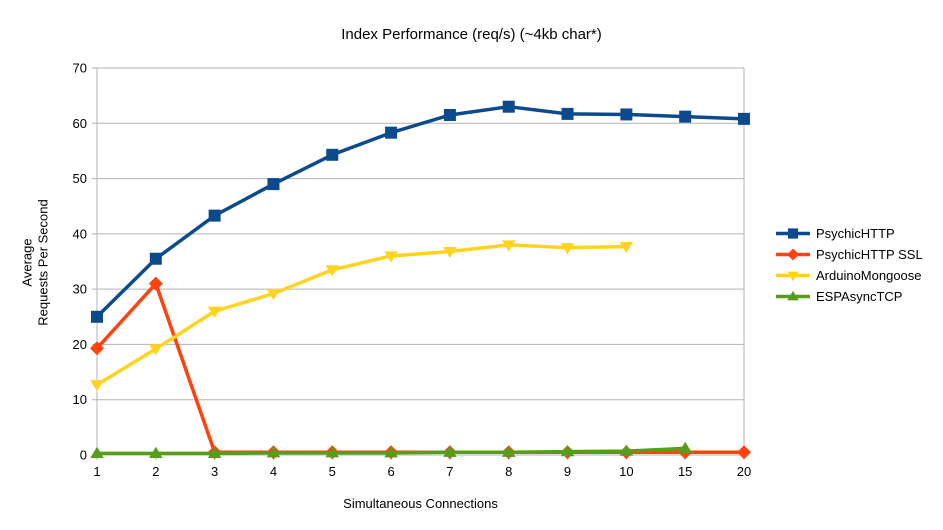 This screenshot has width=943, height=530. I want to click on legend-item-ArduinoMongoose: ArduinoMongoose, so click(849, 275).